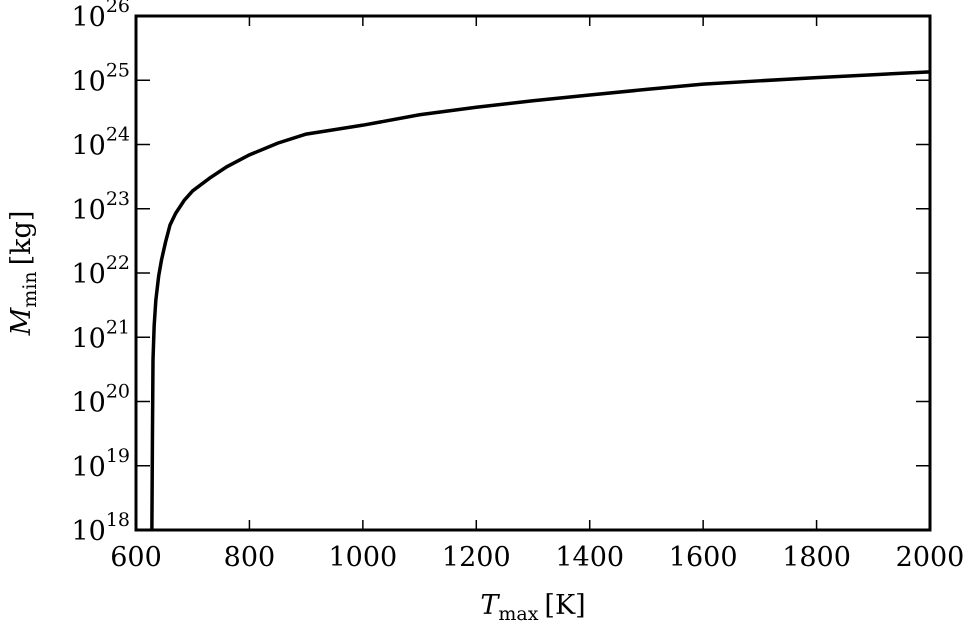 The image size is (966, 623). What do you see at coordinates (118, 8) in the screenshot?
I see `tick-exponent: 26` at bounding box center [118, 8].